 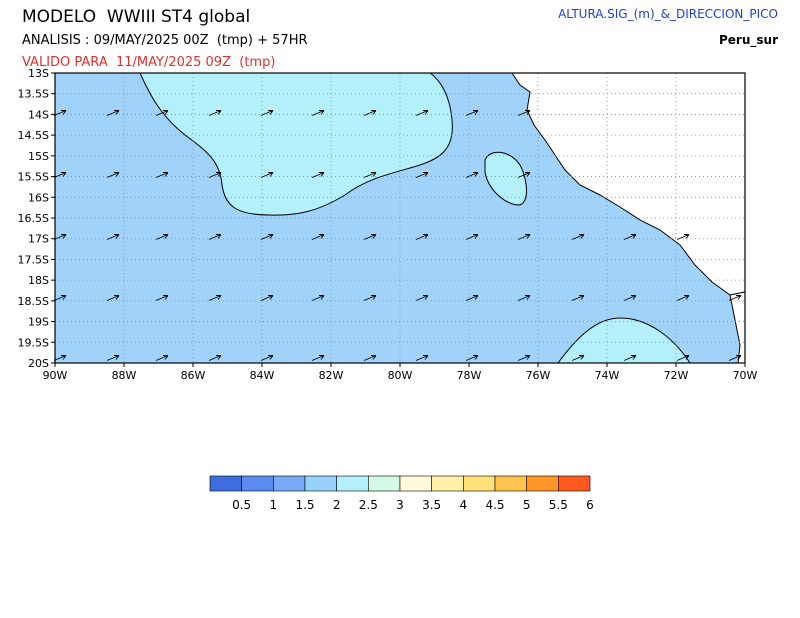 I want to click on lat-label: 16.5S, so click(x=33, y=218).